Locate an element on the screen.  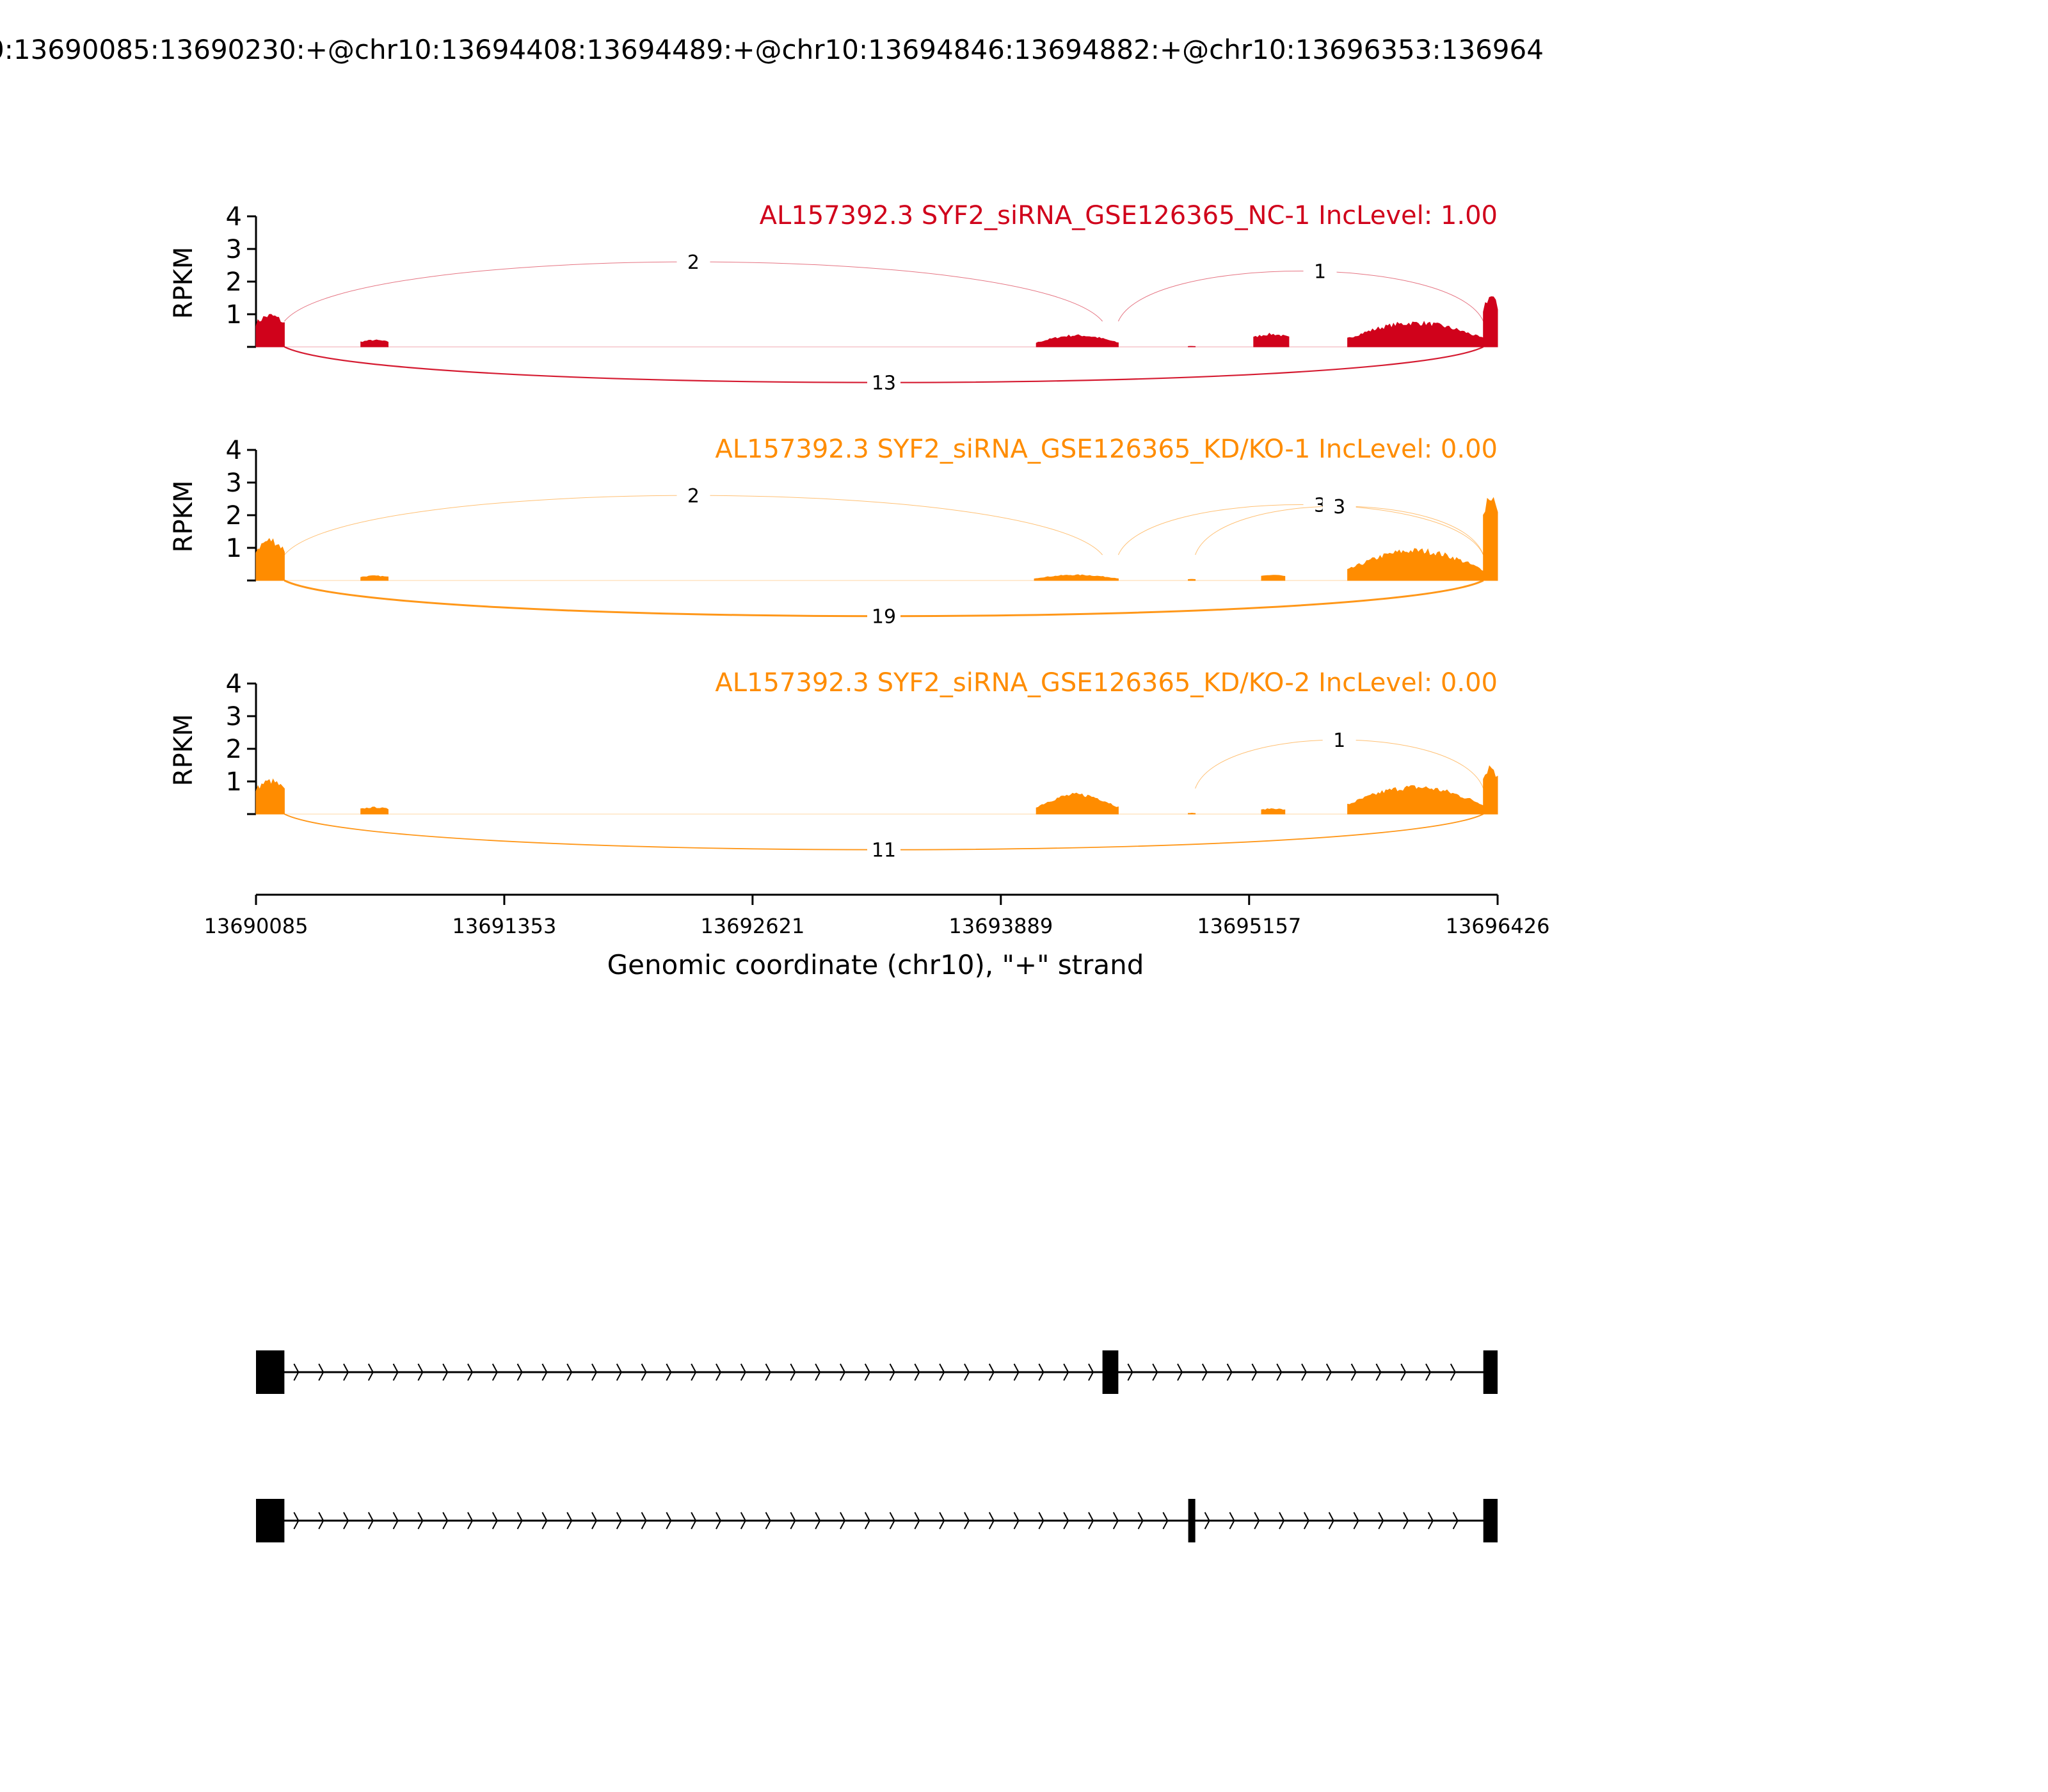
junction-count: 13 is located at coordinates (884, 383).